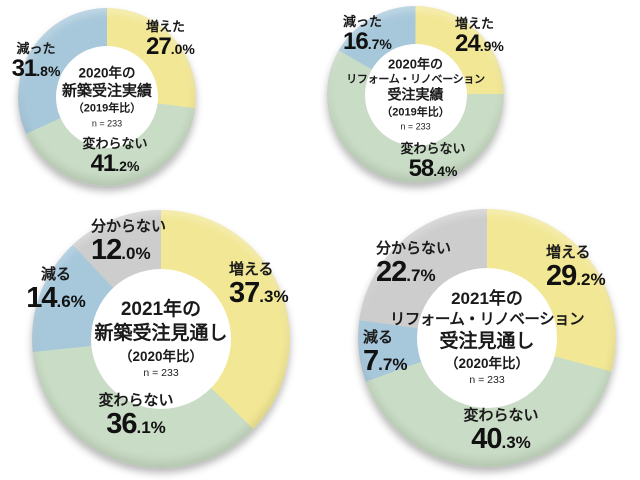  Describe the element at coordinates (41, 298) in the screenshot. I see `segment-value-integer: 14` at that location.